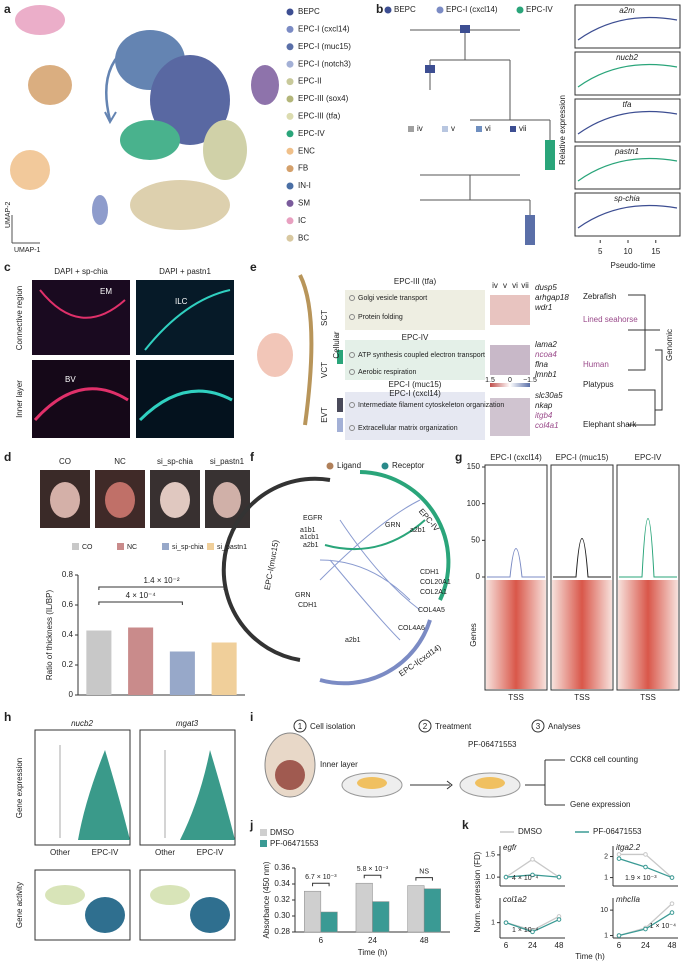 Image resolution: width=685 pixels, height=962 pixels. I want to click on axis-label: Time (h), so click(590, 956).